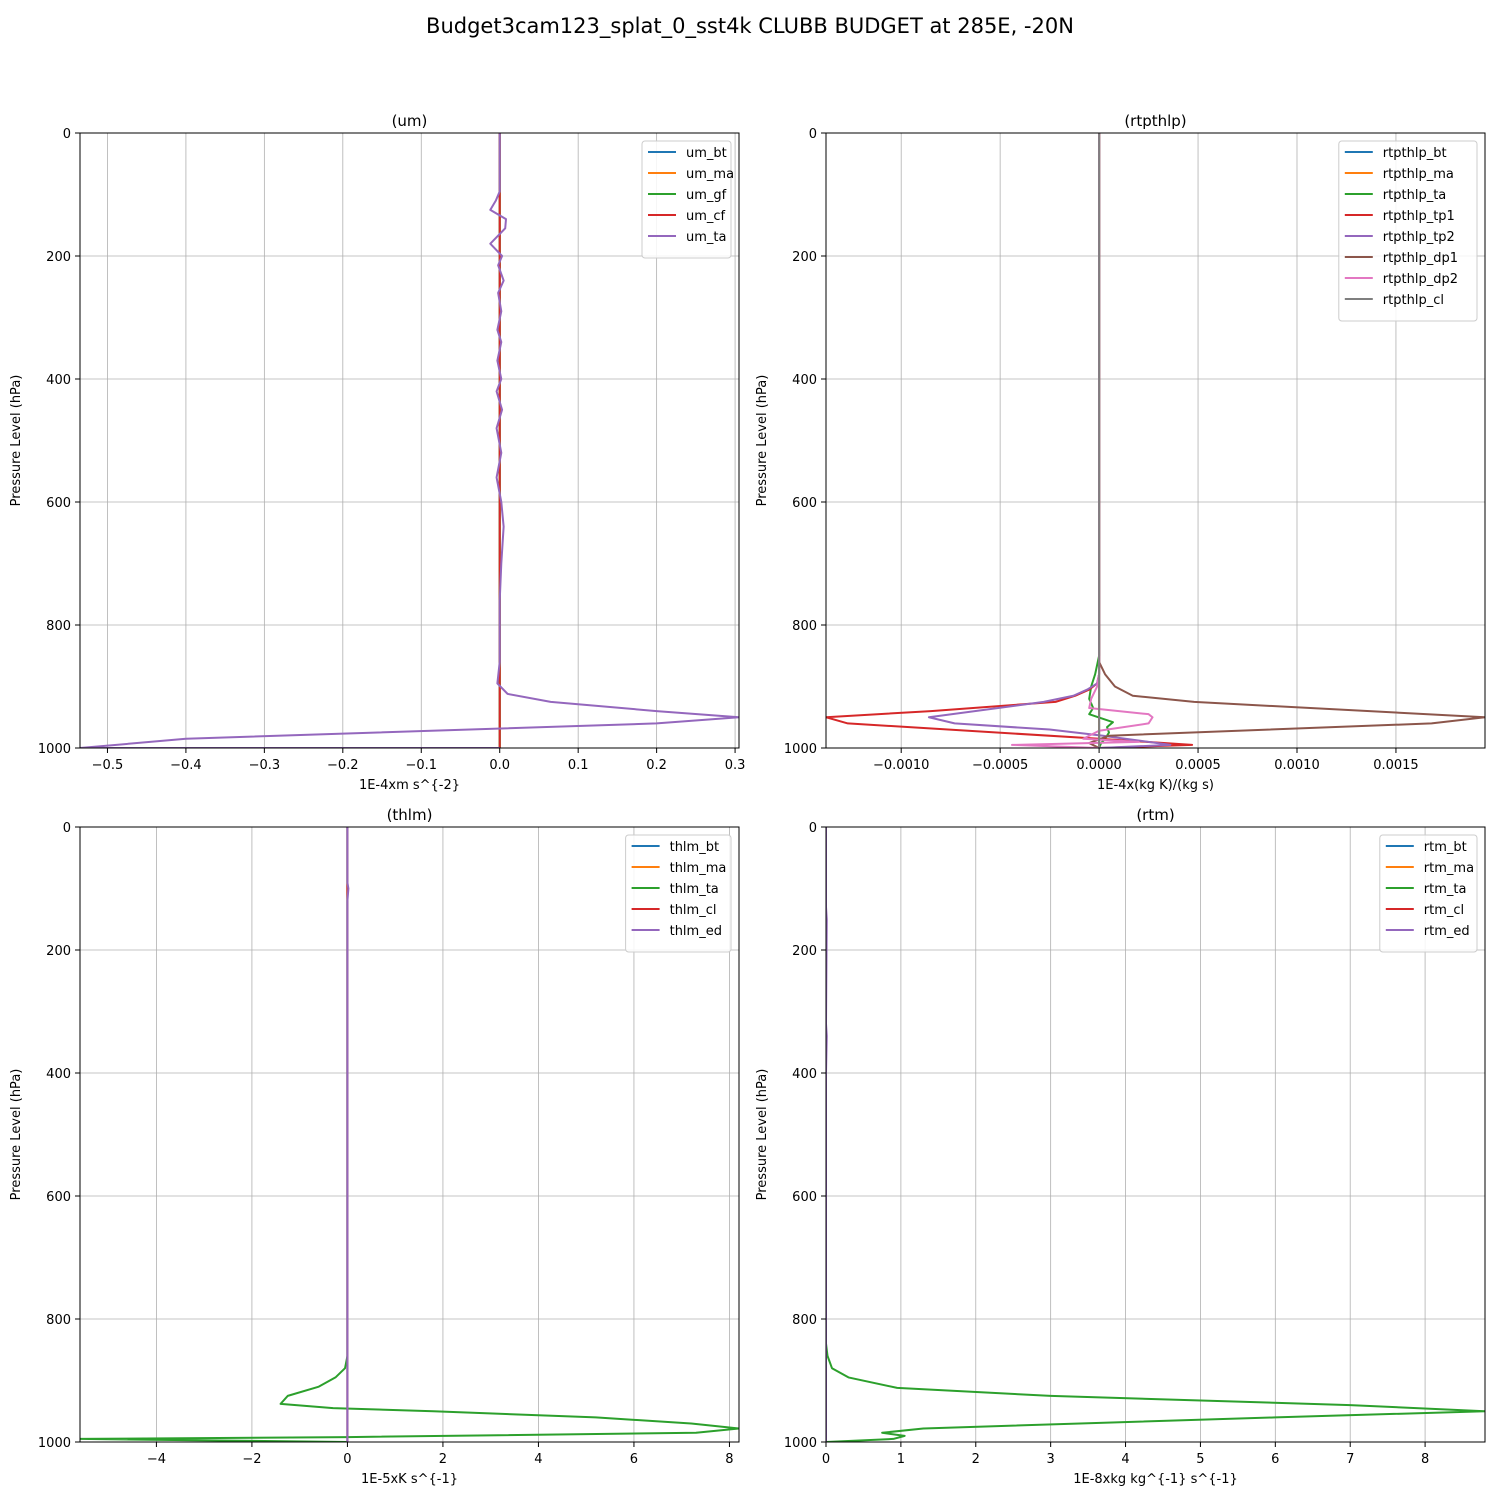  What do you see at coordinates (499, 765) in the screenshot?
I see `x-tick-label: 0.0` at bounding box center [499, 765].